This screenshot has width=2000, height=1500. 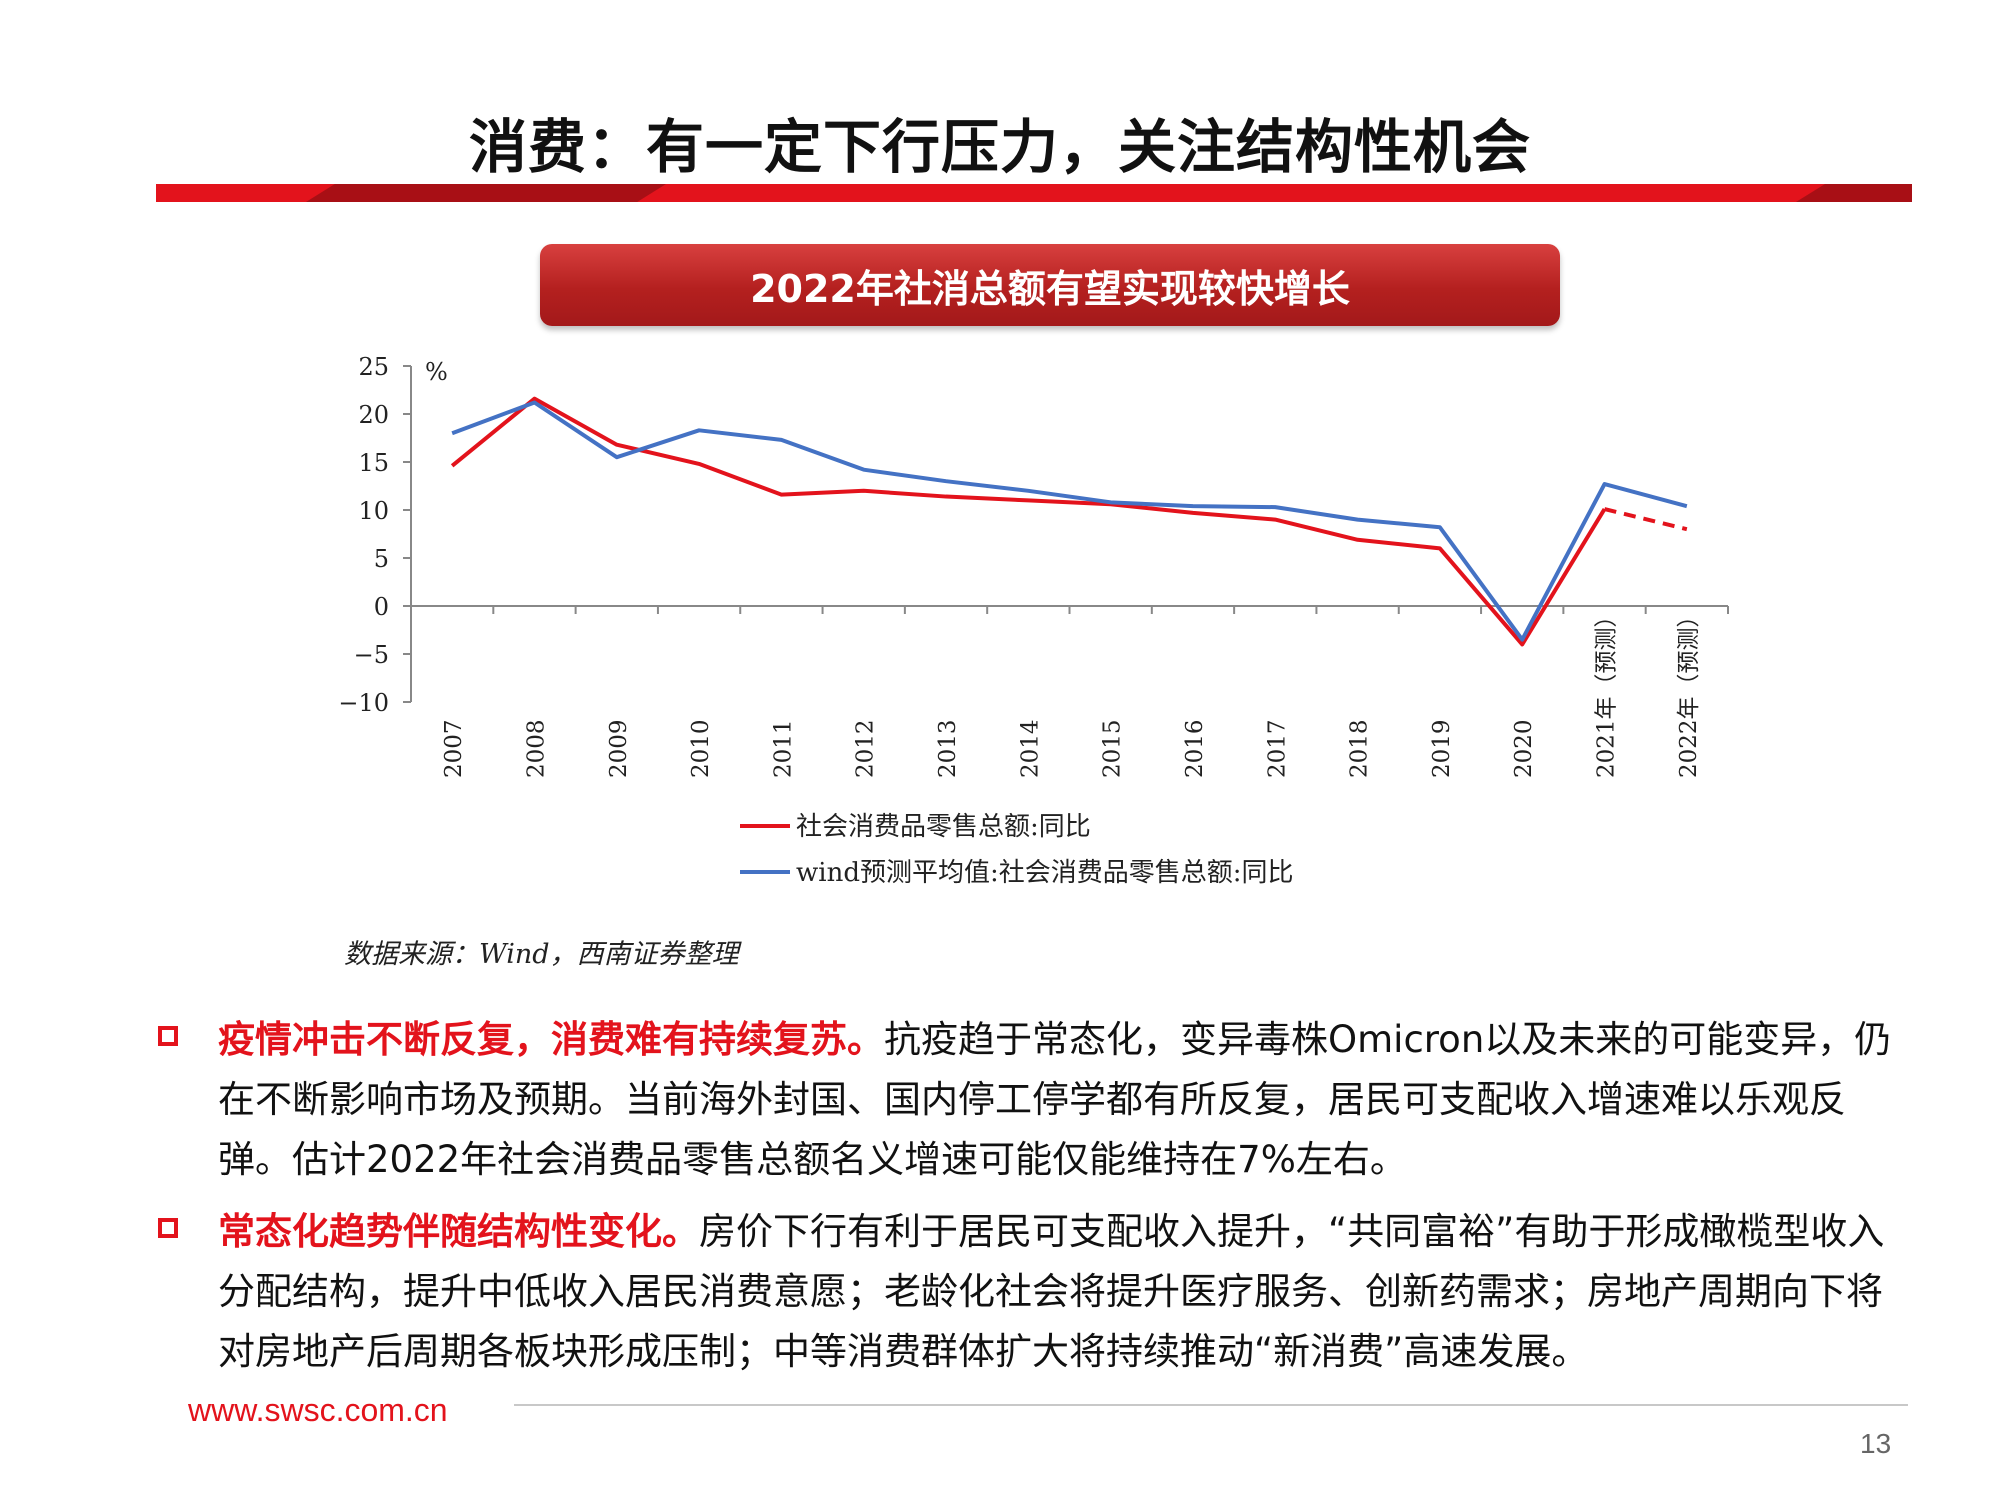 What do you see at coordinates (381, 607) in the screenshot?
I see `y-tick-label: 0` at bounding box center [381, 607].